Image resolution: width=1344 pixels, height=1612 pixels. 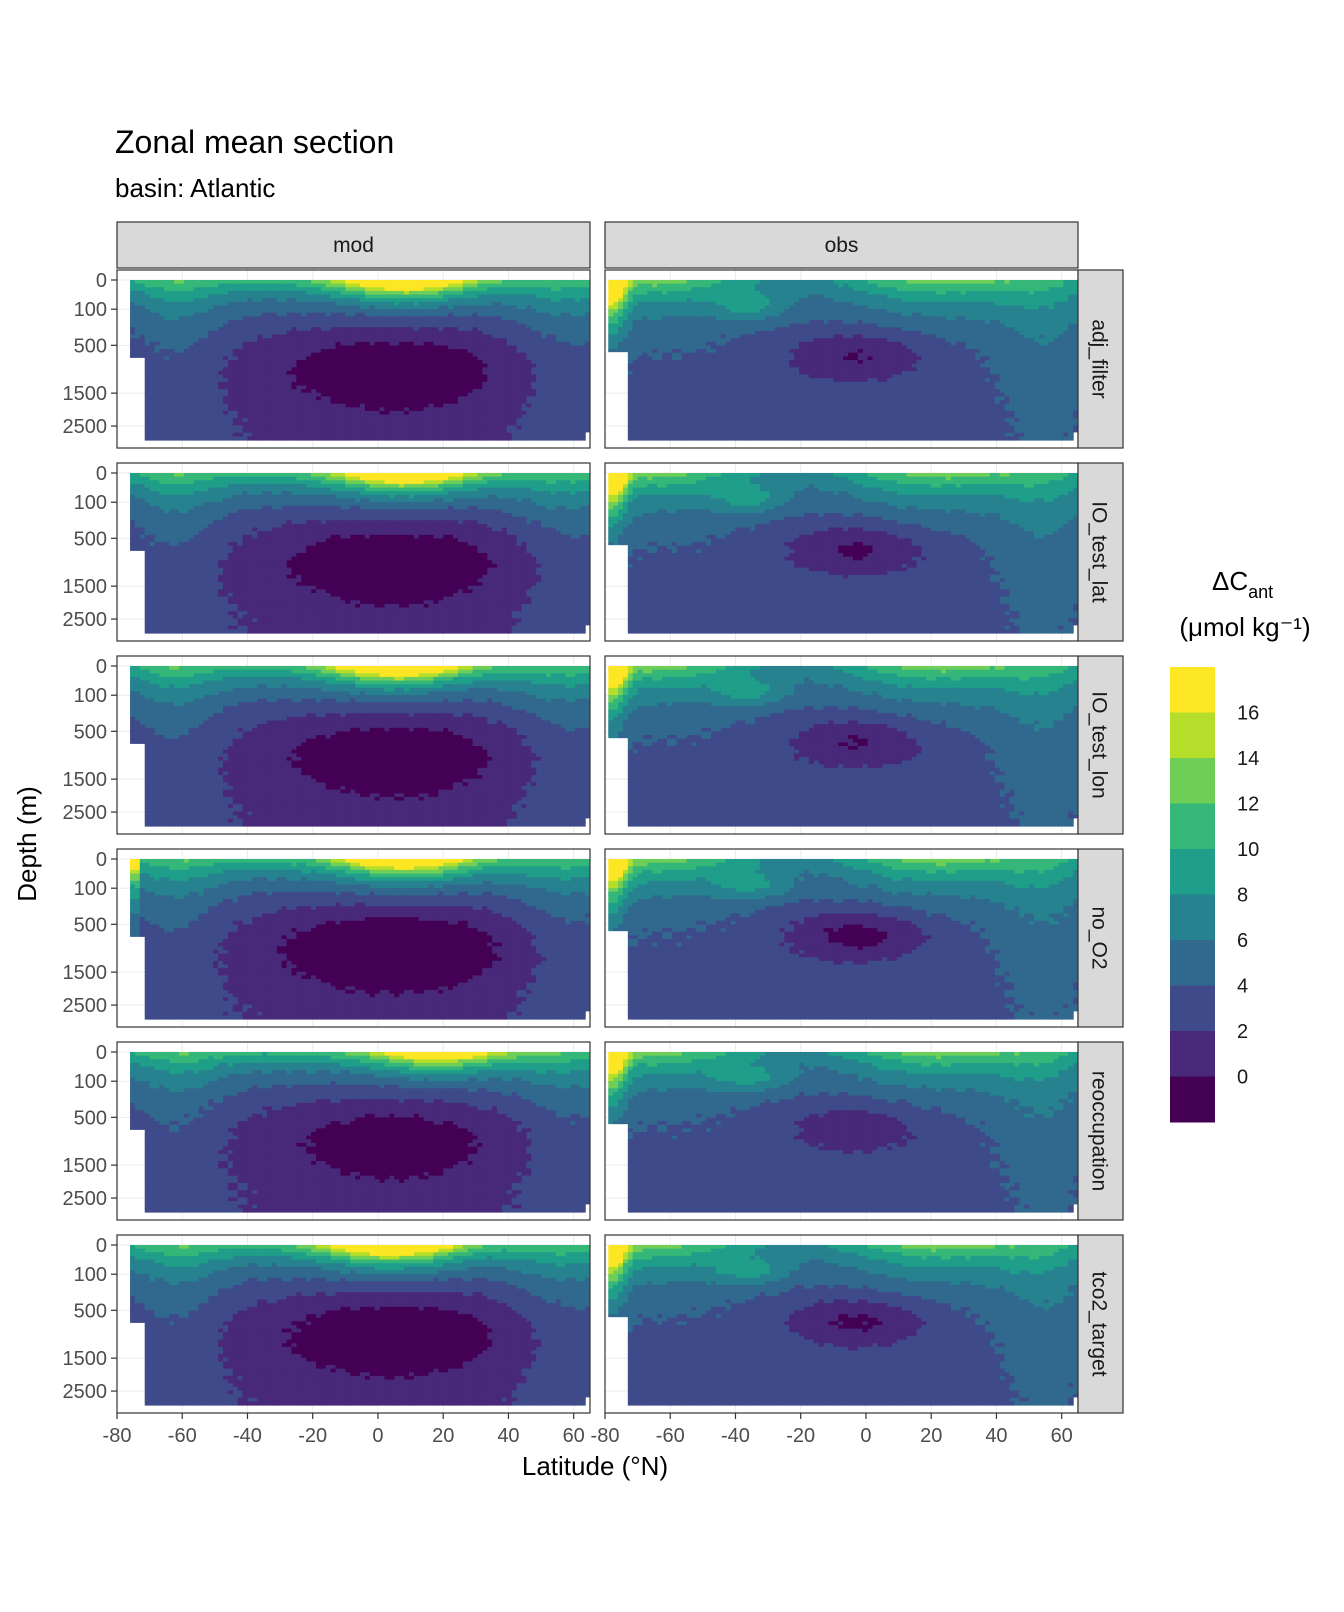 I want to click on panel-border, so click(x=353, y=359).